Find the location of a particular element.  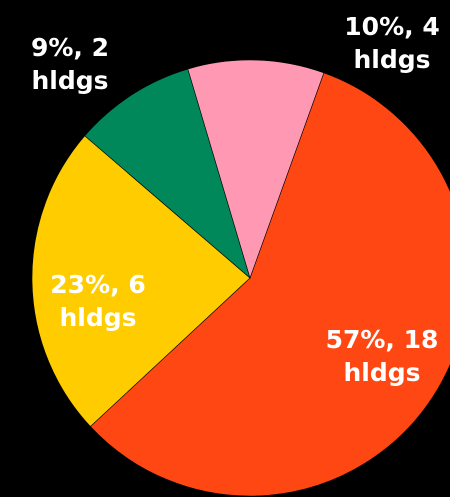

slice-label-2: 23%, 6 hldgs is located at coordinates (97, 301).